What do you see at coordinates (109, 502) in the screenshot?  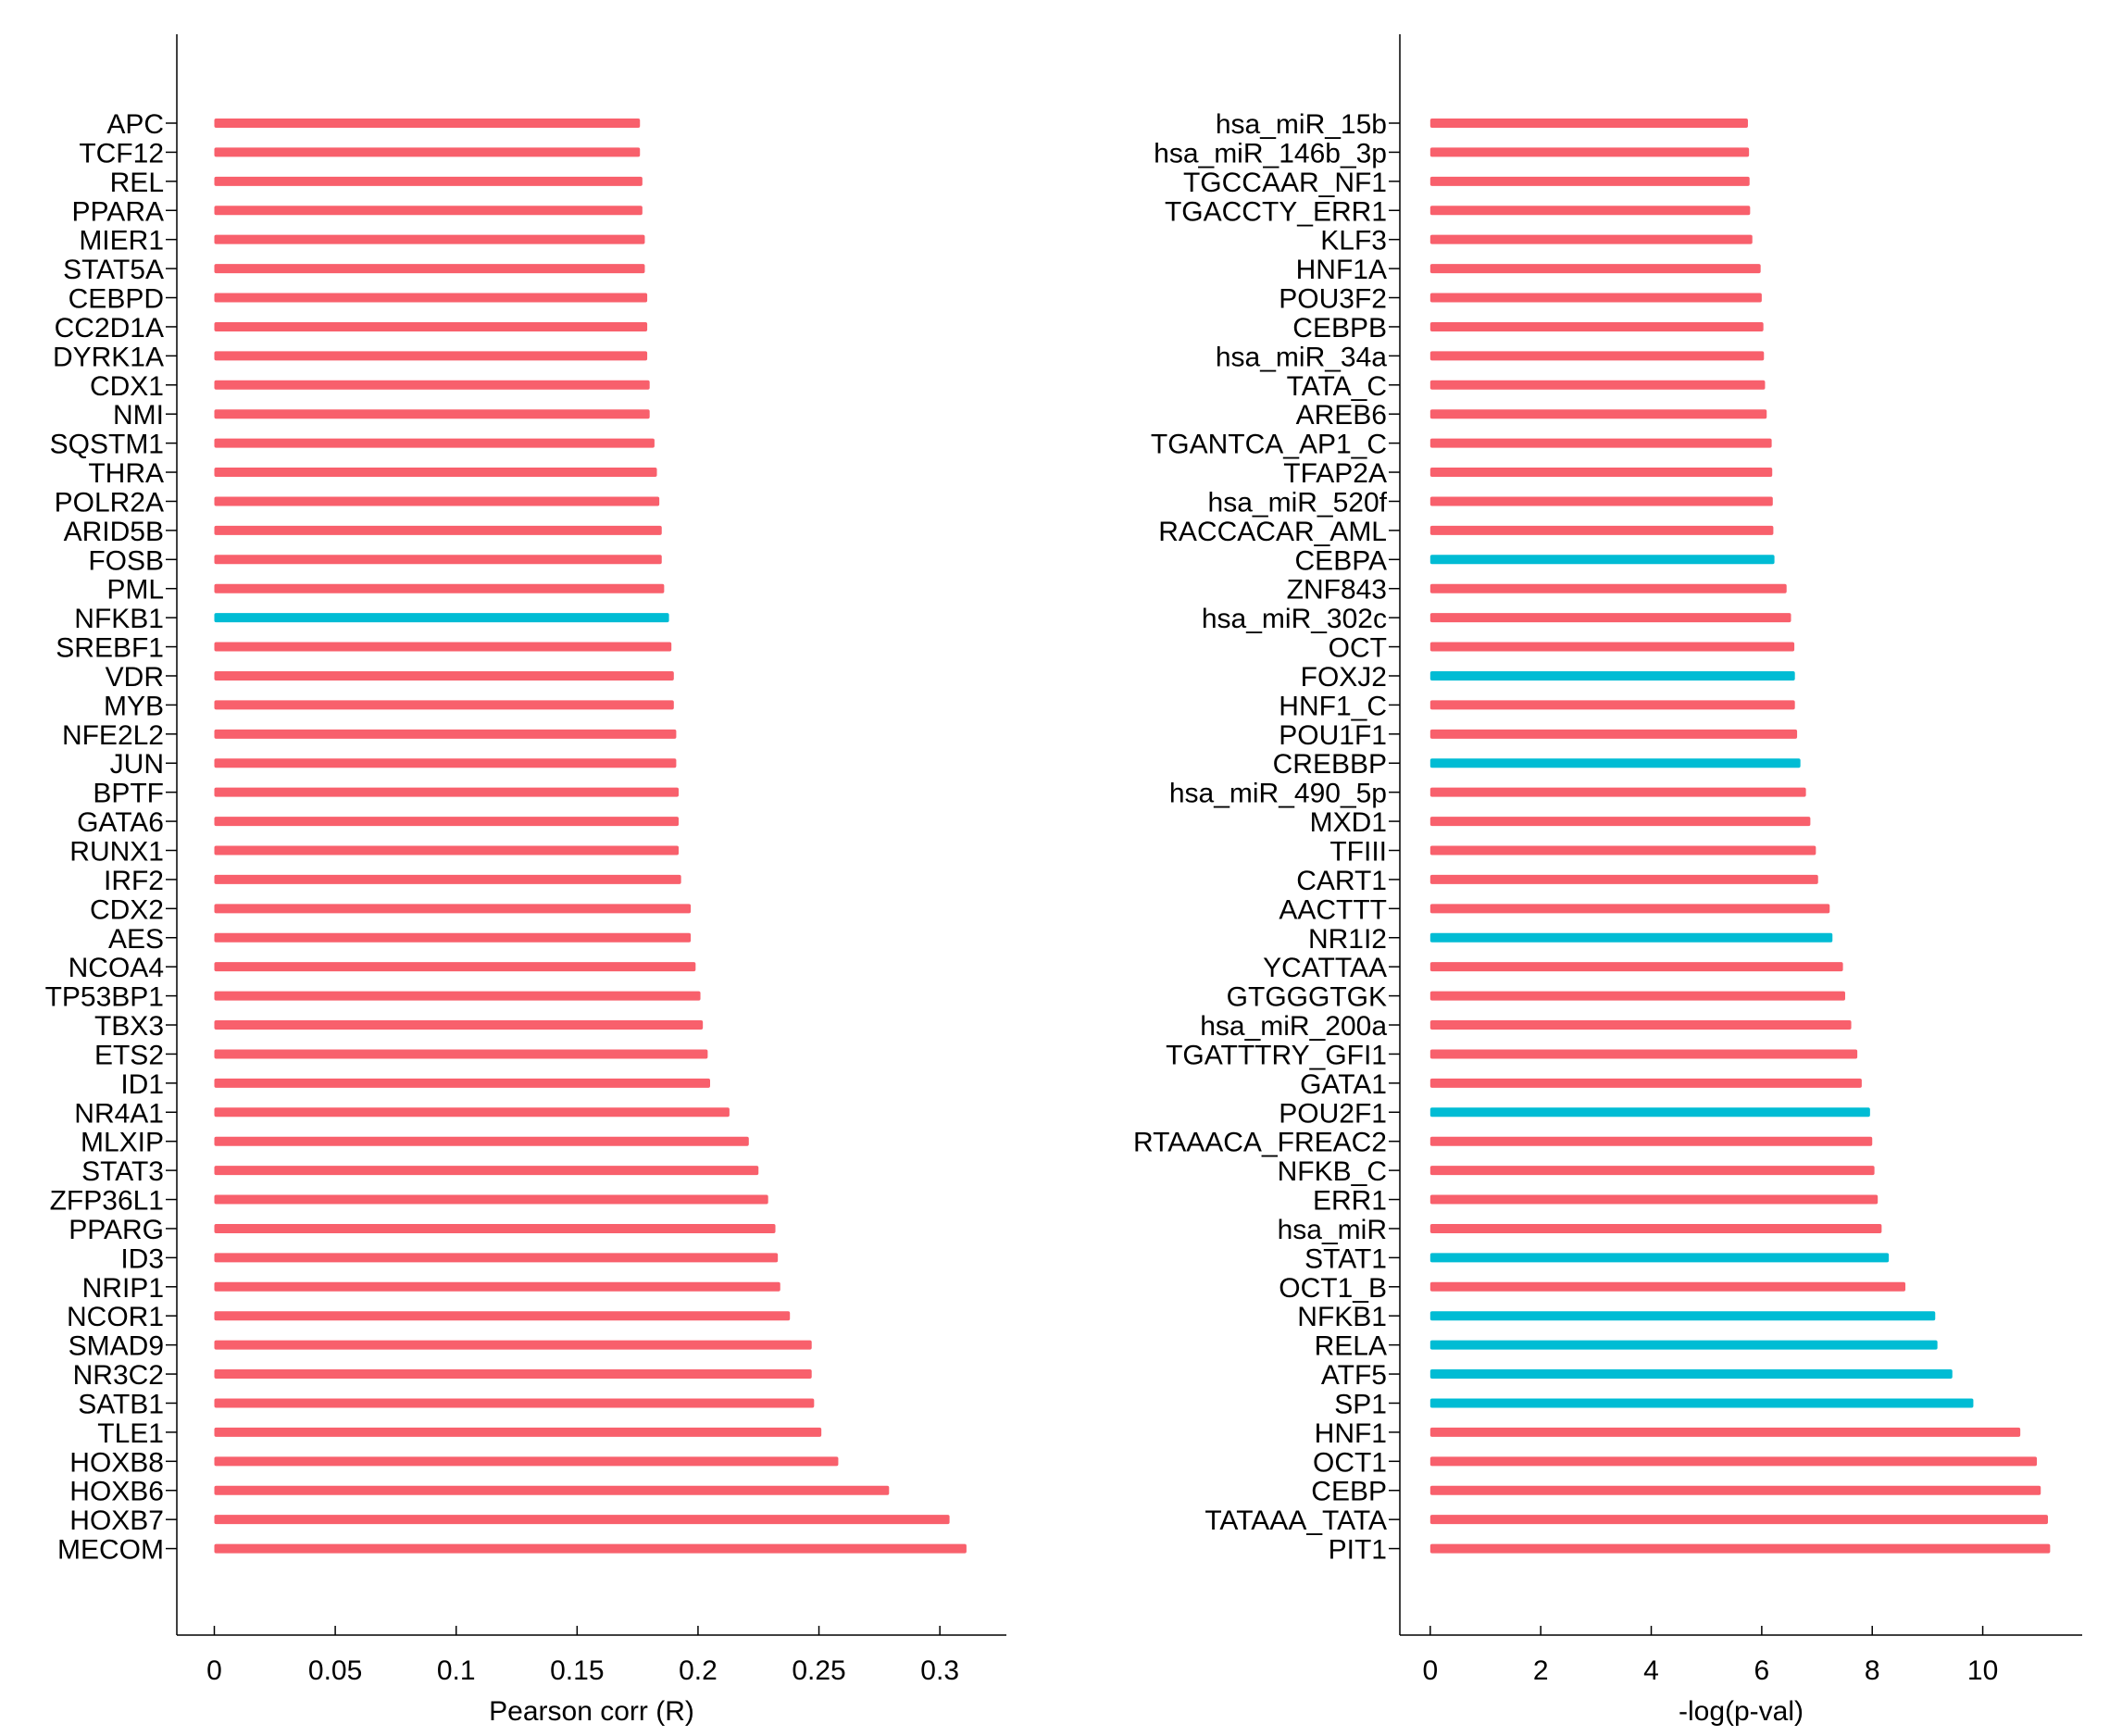 I see `corr-label-polr2a: POLR2A` at bounding box center [109, 502].